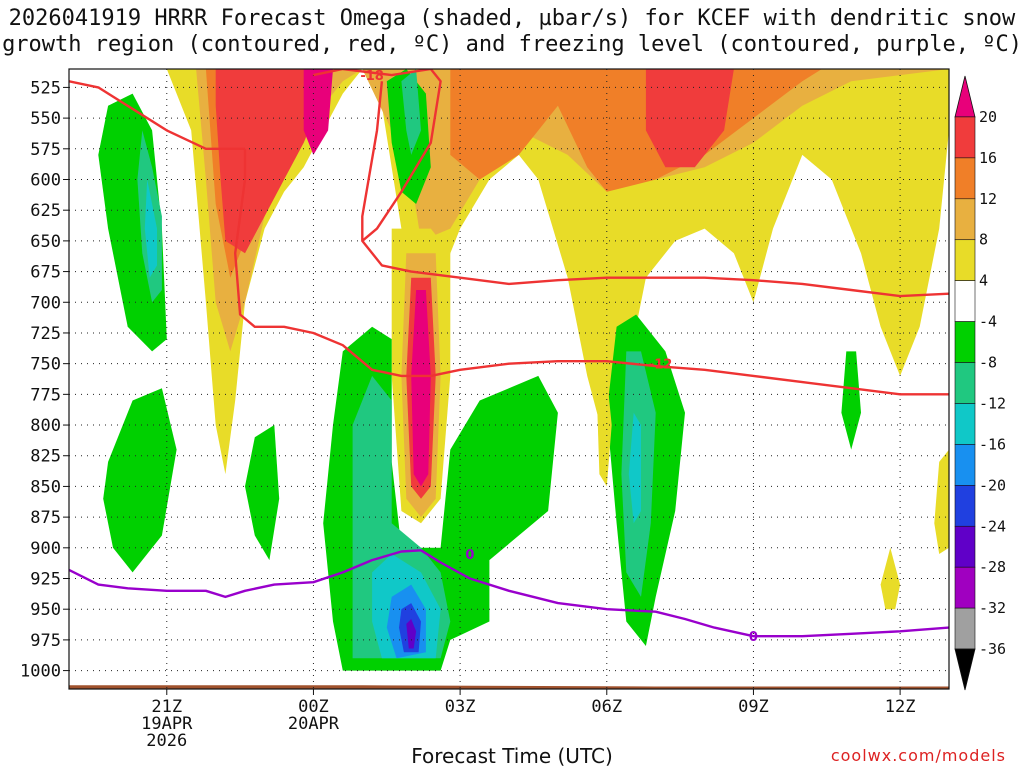  Describe the element at coordinates (655, 269) in the screenshot. I see `contour-dgz-middle` at that location.